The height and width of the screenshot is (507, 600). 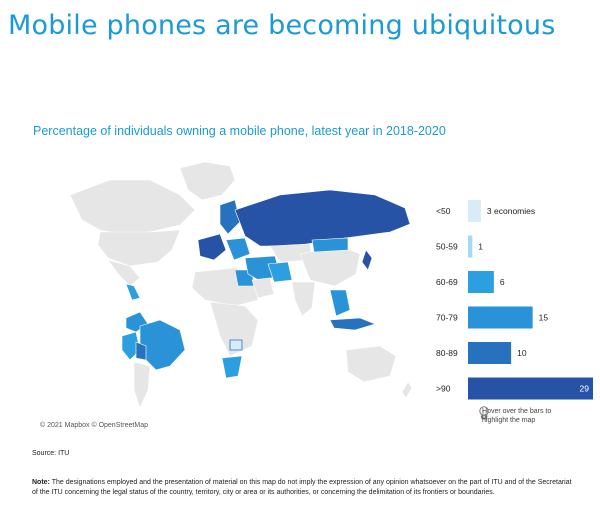 What do you see at coordinates (522, 353) in the screenshot?
I see `value-label: 10` at bounding box center [522, 353].